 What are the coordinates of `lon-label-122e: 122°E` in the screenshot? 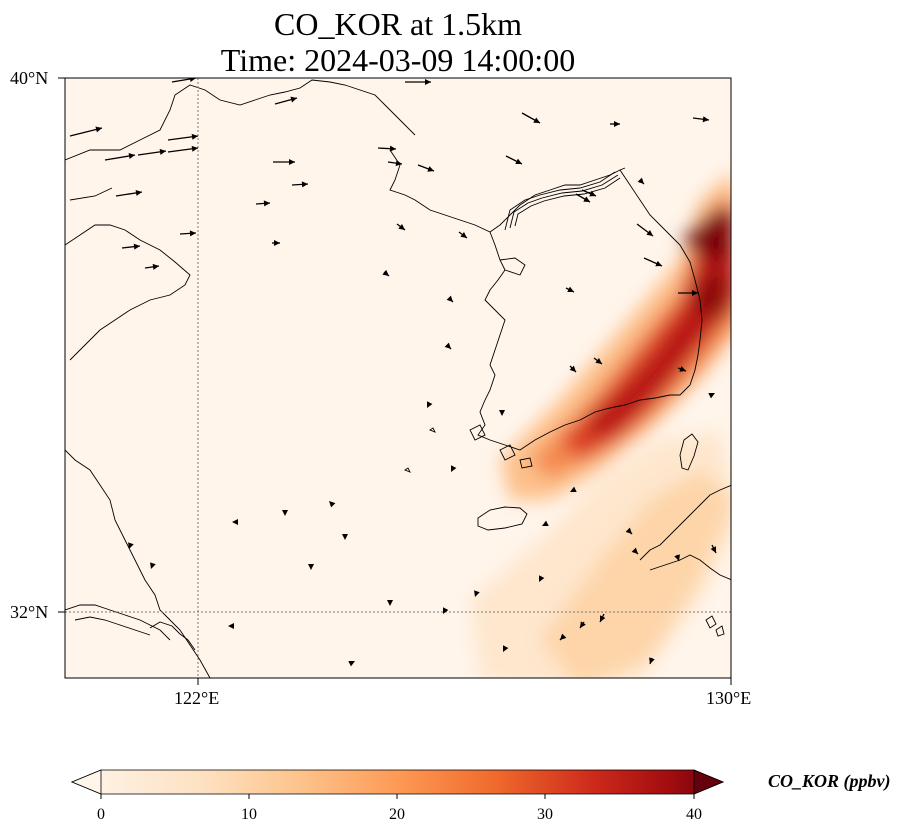 It's located at (197, 698).